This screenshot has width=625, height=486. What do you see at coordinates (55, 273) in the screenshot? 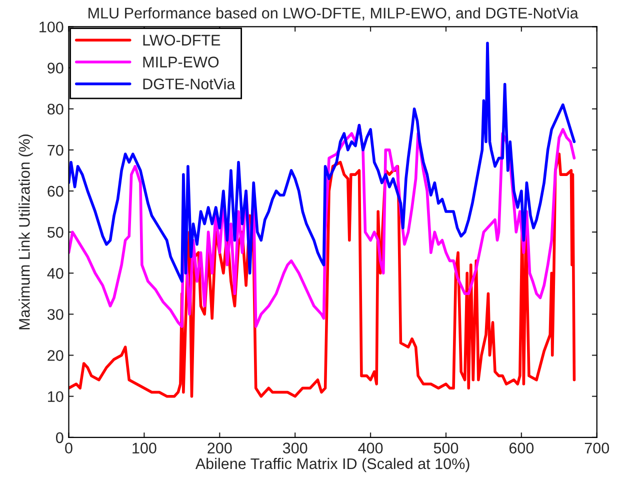
I see `y-tick-label: 40` at bounding box center [55, 273].